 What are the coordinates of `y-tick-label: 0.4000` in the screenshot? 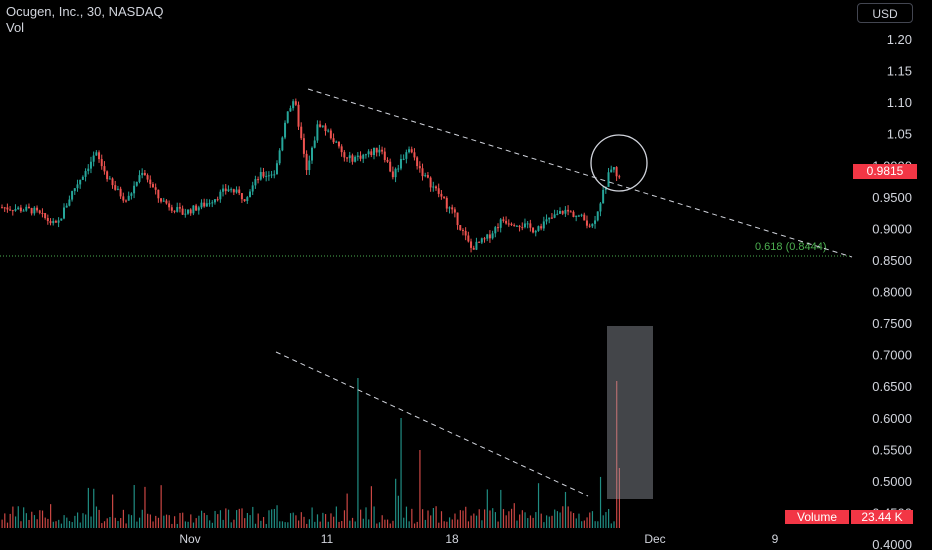 It's located at (892, 543).